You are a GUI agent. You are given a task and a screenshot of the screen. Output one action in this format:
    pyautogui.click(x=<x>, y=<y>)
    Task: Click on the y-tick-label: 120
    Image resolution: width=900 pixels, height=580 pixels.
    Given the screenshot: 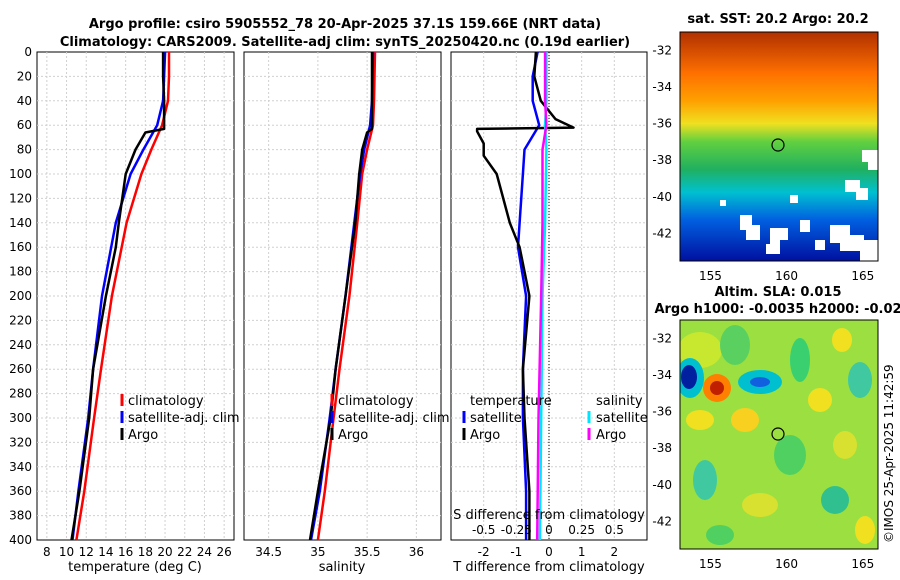 What is the action you would take?
    pyautogui.click(x=20, y=198)
    